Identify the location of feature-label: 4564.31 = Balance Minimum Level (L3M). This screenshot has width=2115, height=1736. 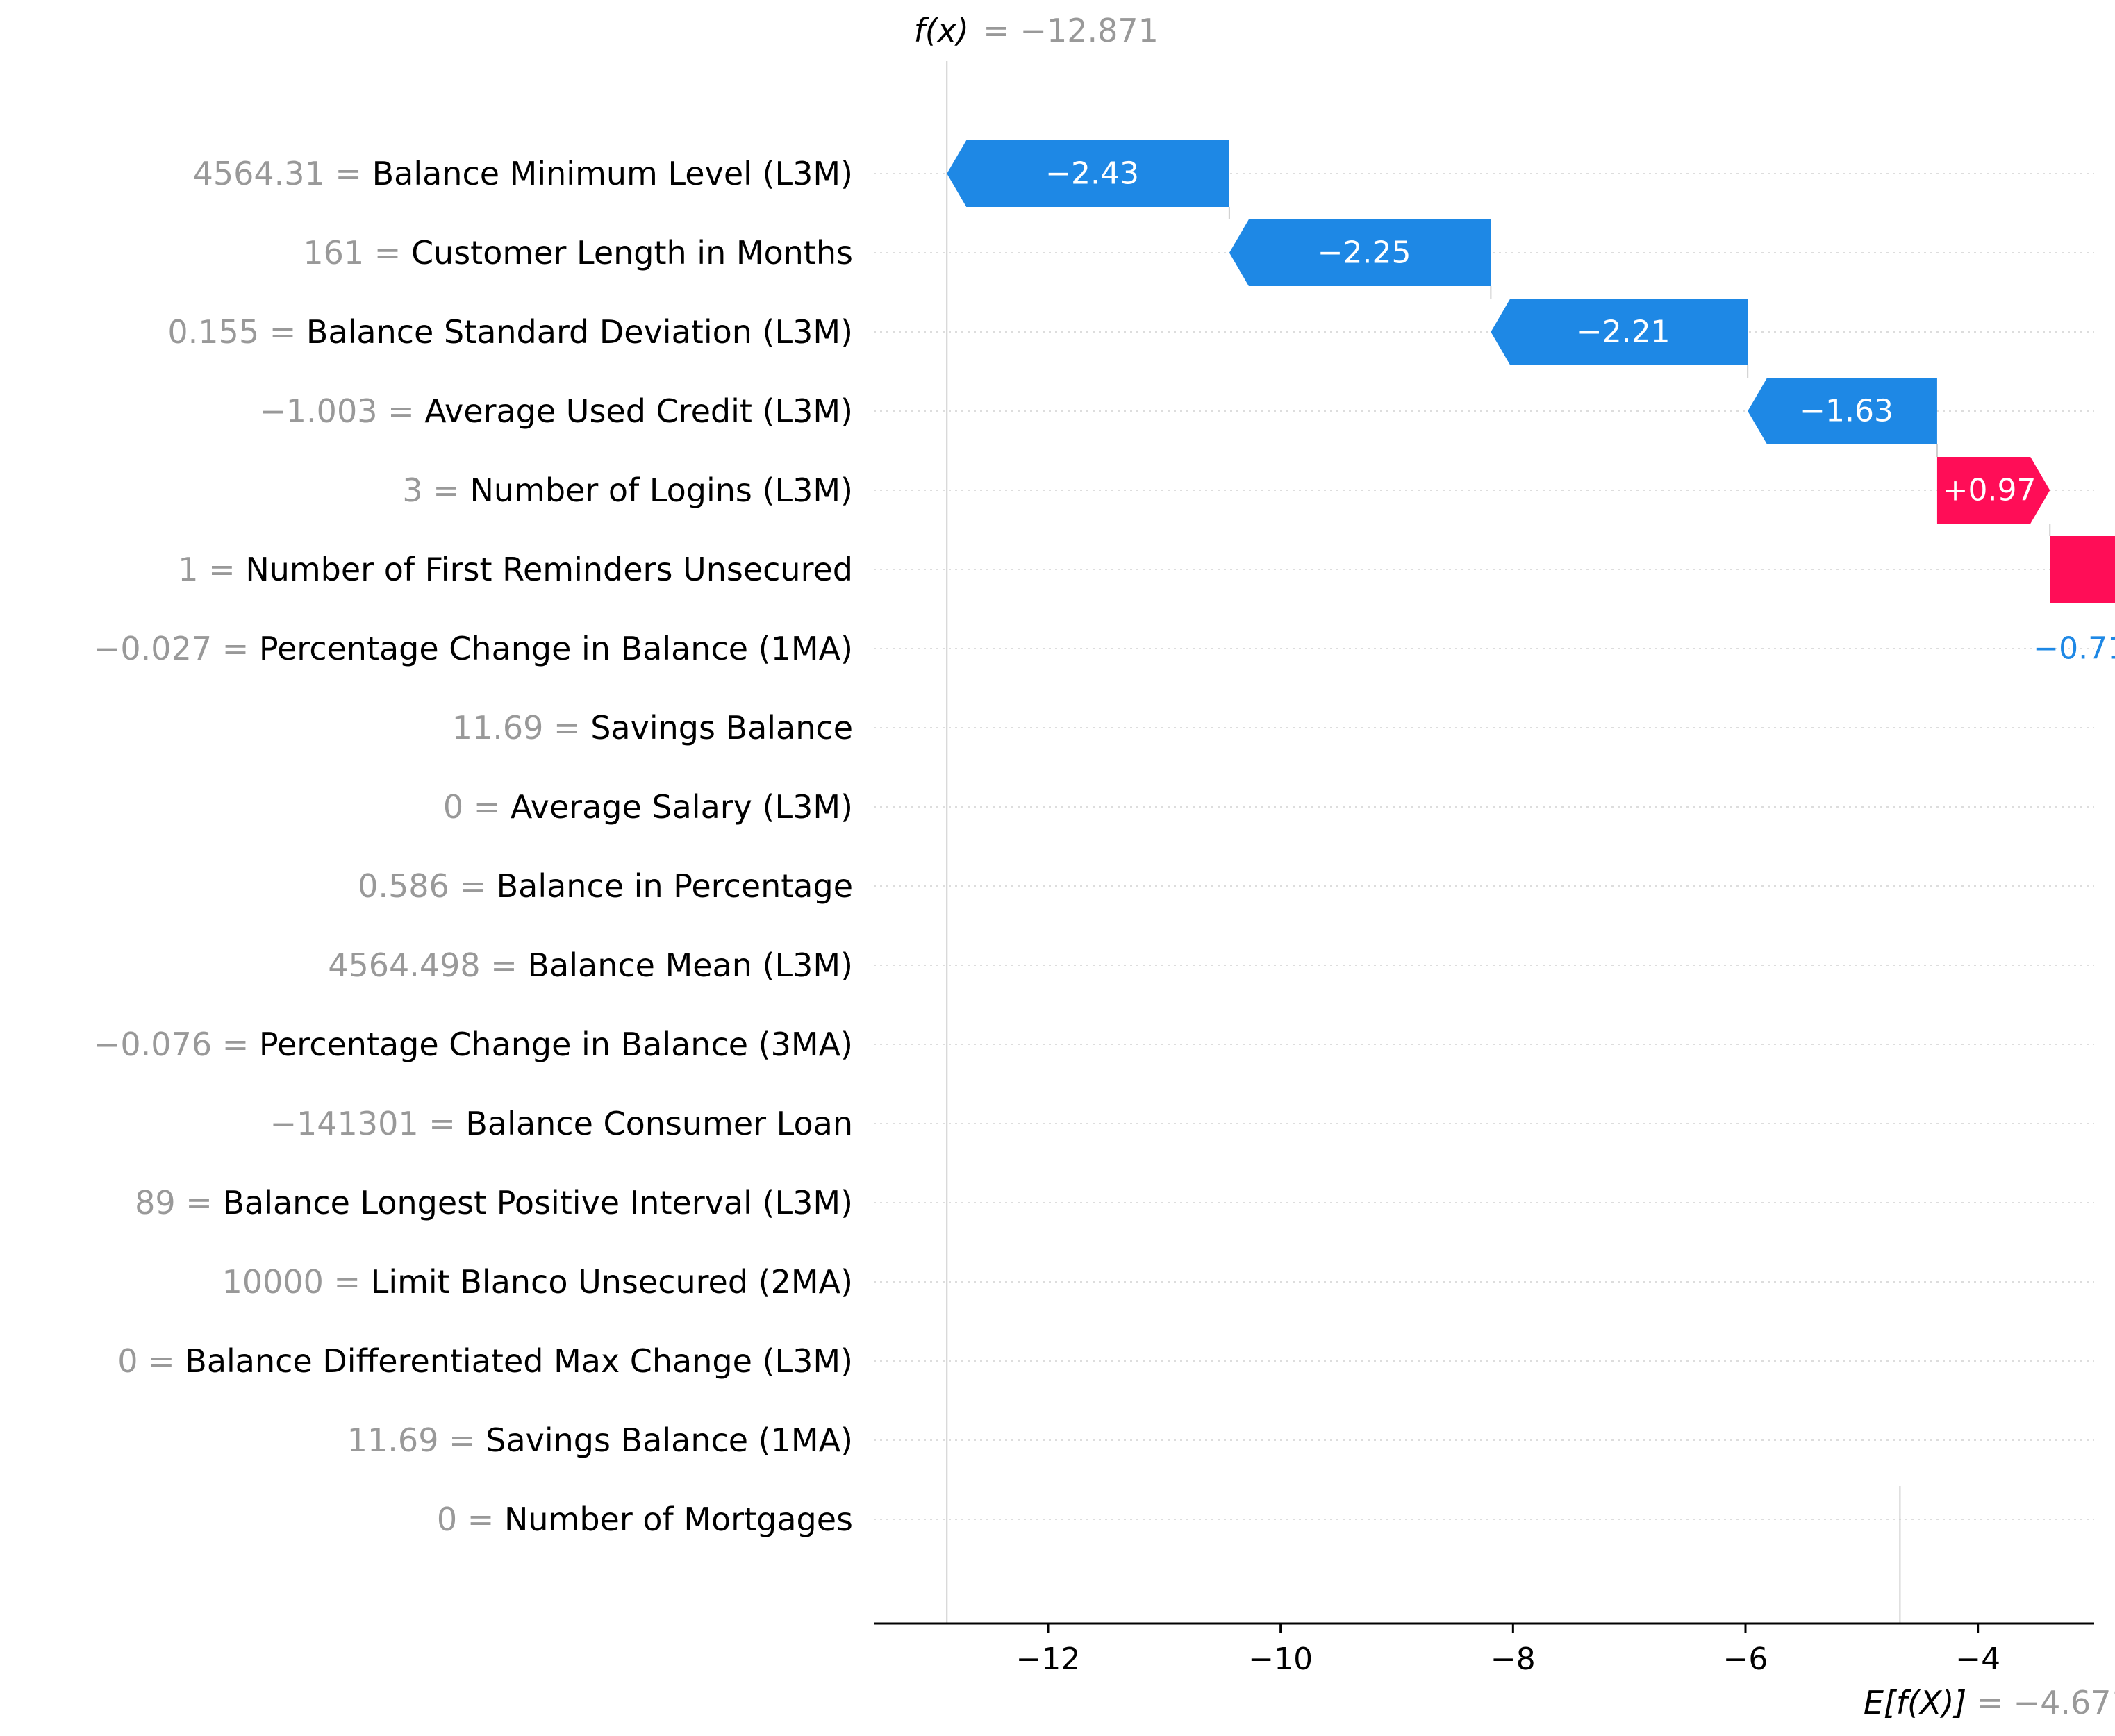
(523, 173).